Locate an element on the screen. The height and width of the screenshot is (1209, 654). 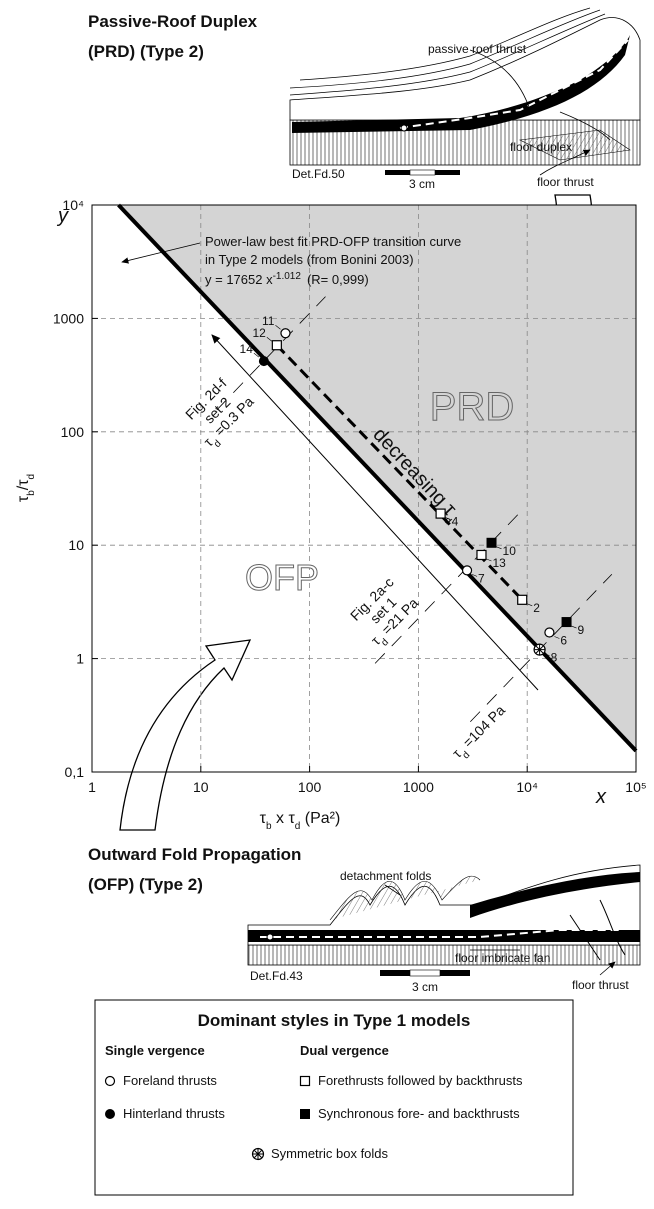
fit-label: in Type 2 models (from Bonini 2003) is located at coordinates (309, 259).